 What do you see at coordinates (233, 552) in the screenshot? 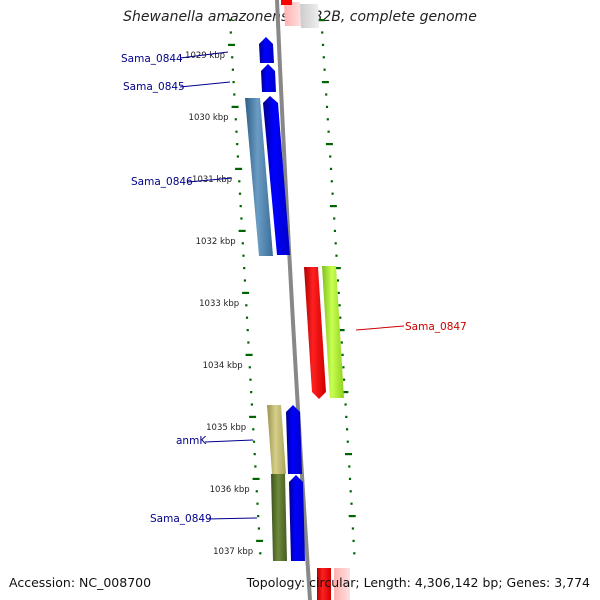
I see `tick-label: 1037 kbp` at bounding box center [233, 552].